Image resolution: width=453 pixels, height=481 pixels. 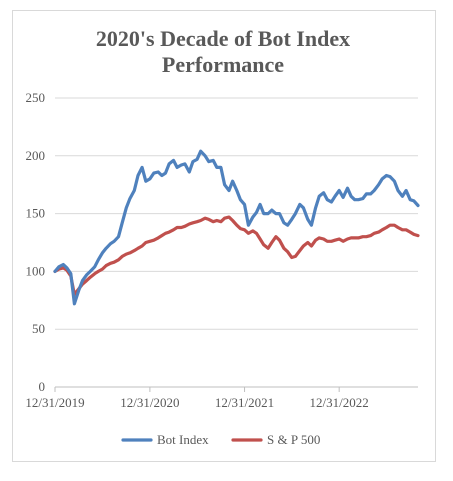 I want to click on x-tick-label: 12/31/2021, so click(x=244, y=402).